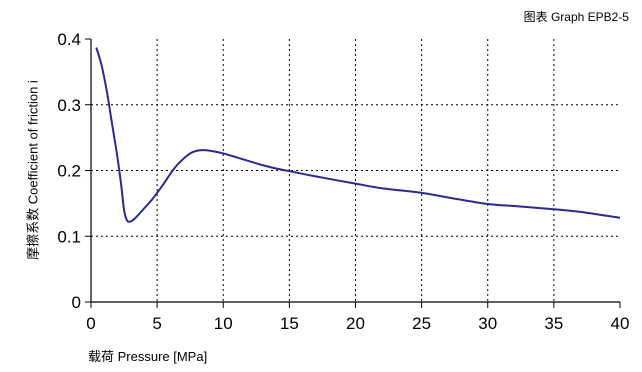 Image resolution: width=642 pixels, height=372 pixels. What do you see at coordinates (421, 323) in the screenshot?
I see `x-tick-label-25: 25` at bounding box center [421, 323].